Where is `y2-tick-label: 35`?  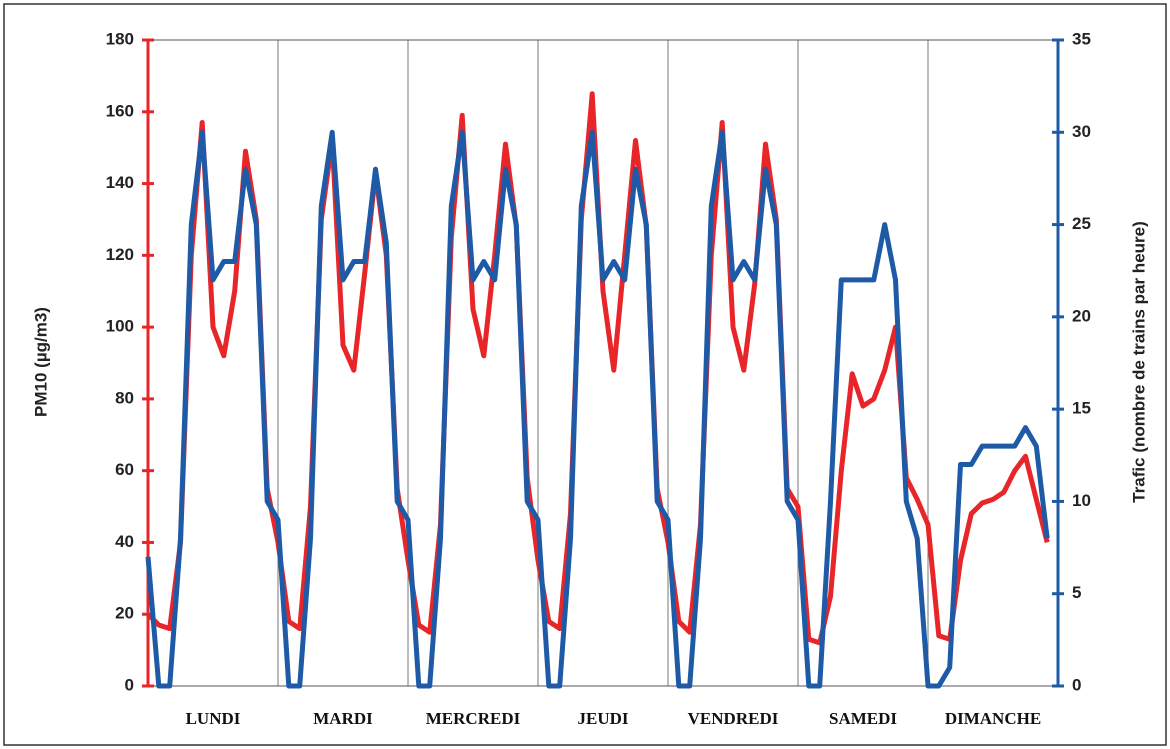 y2-tick-label: 35 is located at coordinates (1081, 38).